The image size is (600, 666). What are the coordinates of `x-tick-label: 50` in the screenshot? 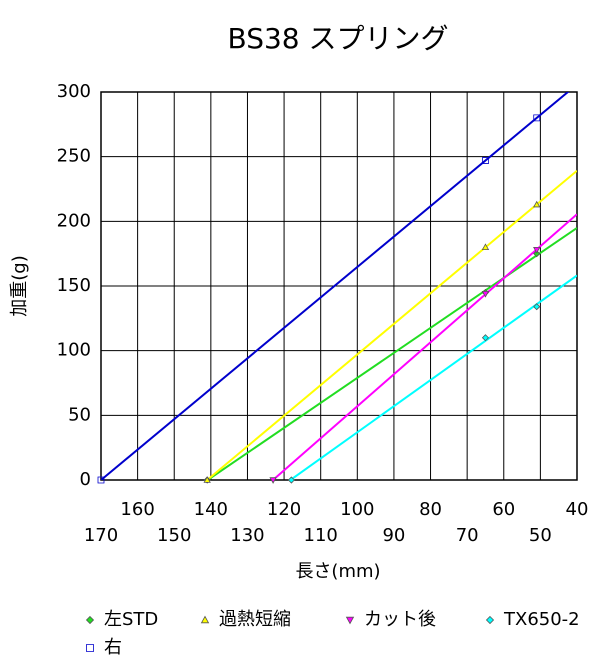 It's located at (540, 535).